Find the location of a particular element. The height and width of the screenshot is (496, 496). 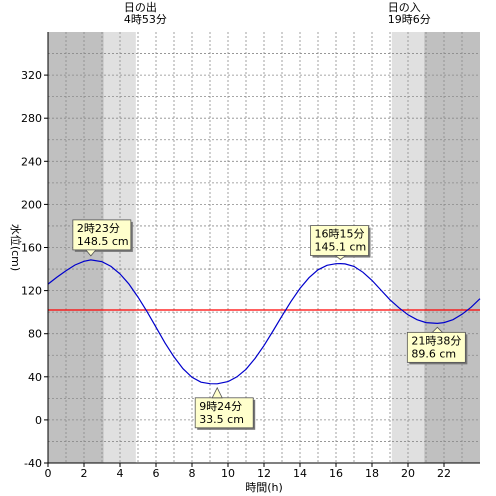

y-axis-ticks: -40 0 40 80 120 160 200 240 280 320 is located at coordinates (34, 269).